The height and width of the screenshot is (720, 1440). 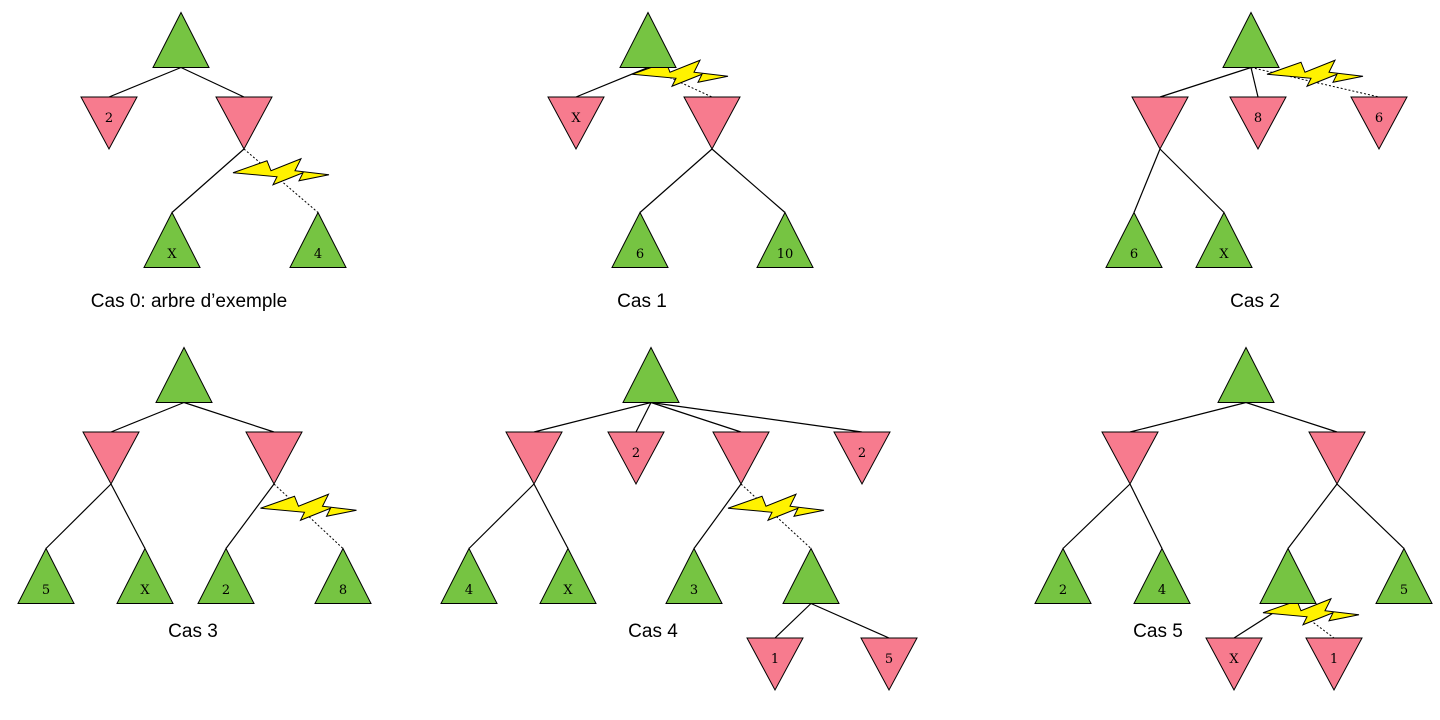 What do you see at coordinates (785, 254) in the screenshot?
I see `node-value-label: 10` at bounding box center [785, 254].